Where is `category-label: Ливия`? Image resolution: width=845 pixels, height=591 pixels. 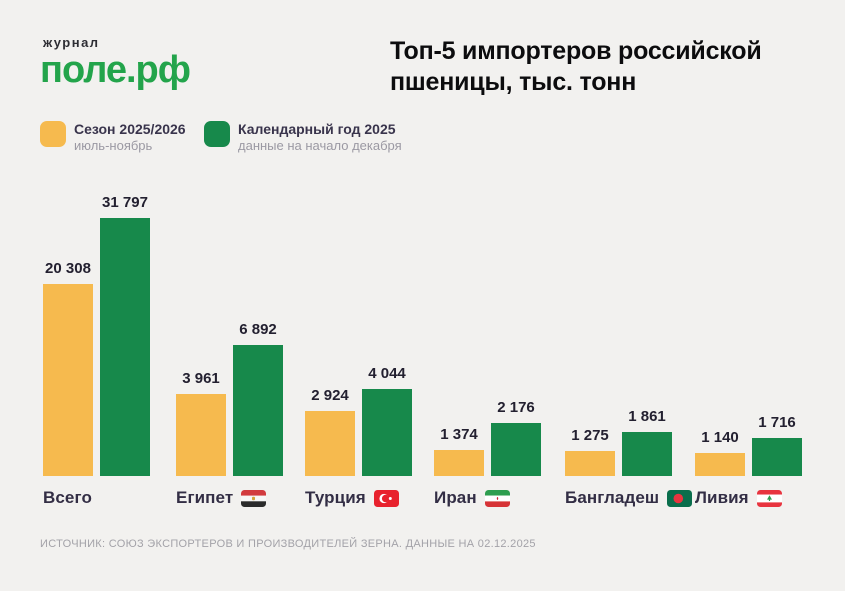 category-label: Ливия is located at coordinates (722, 497).